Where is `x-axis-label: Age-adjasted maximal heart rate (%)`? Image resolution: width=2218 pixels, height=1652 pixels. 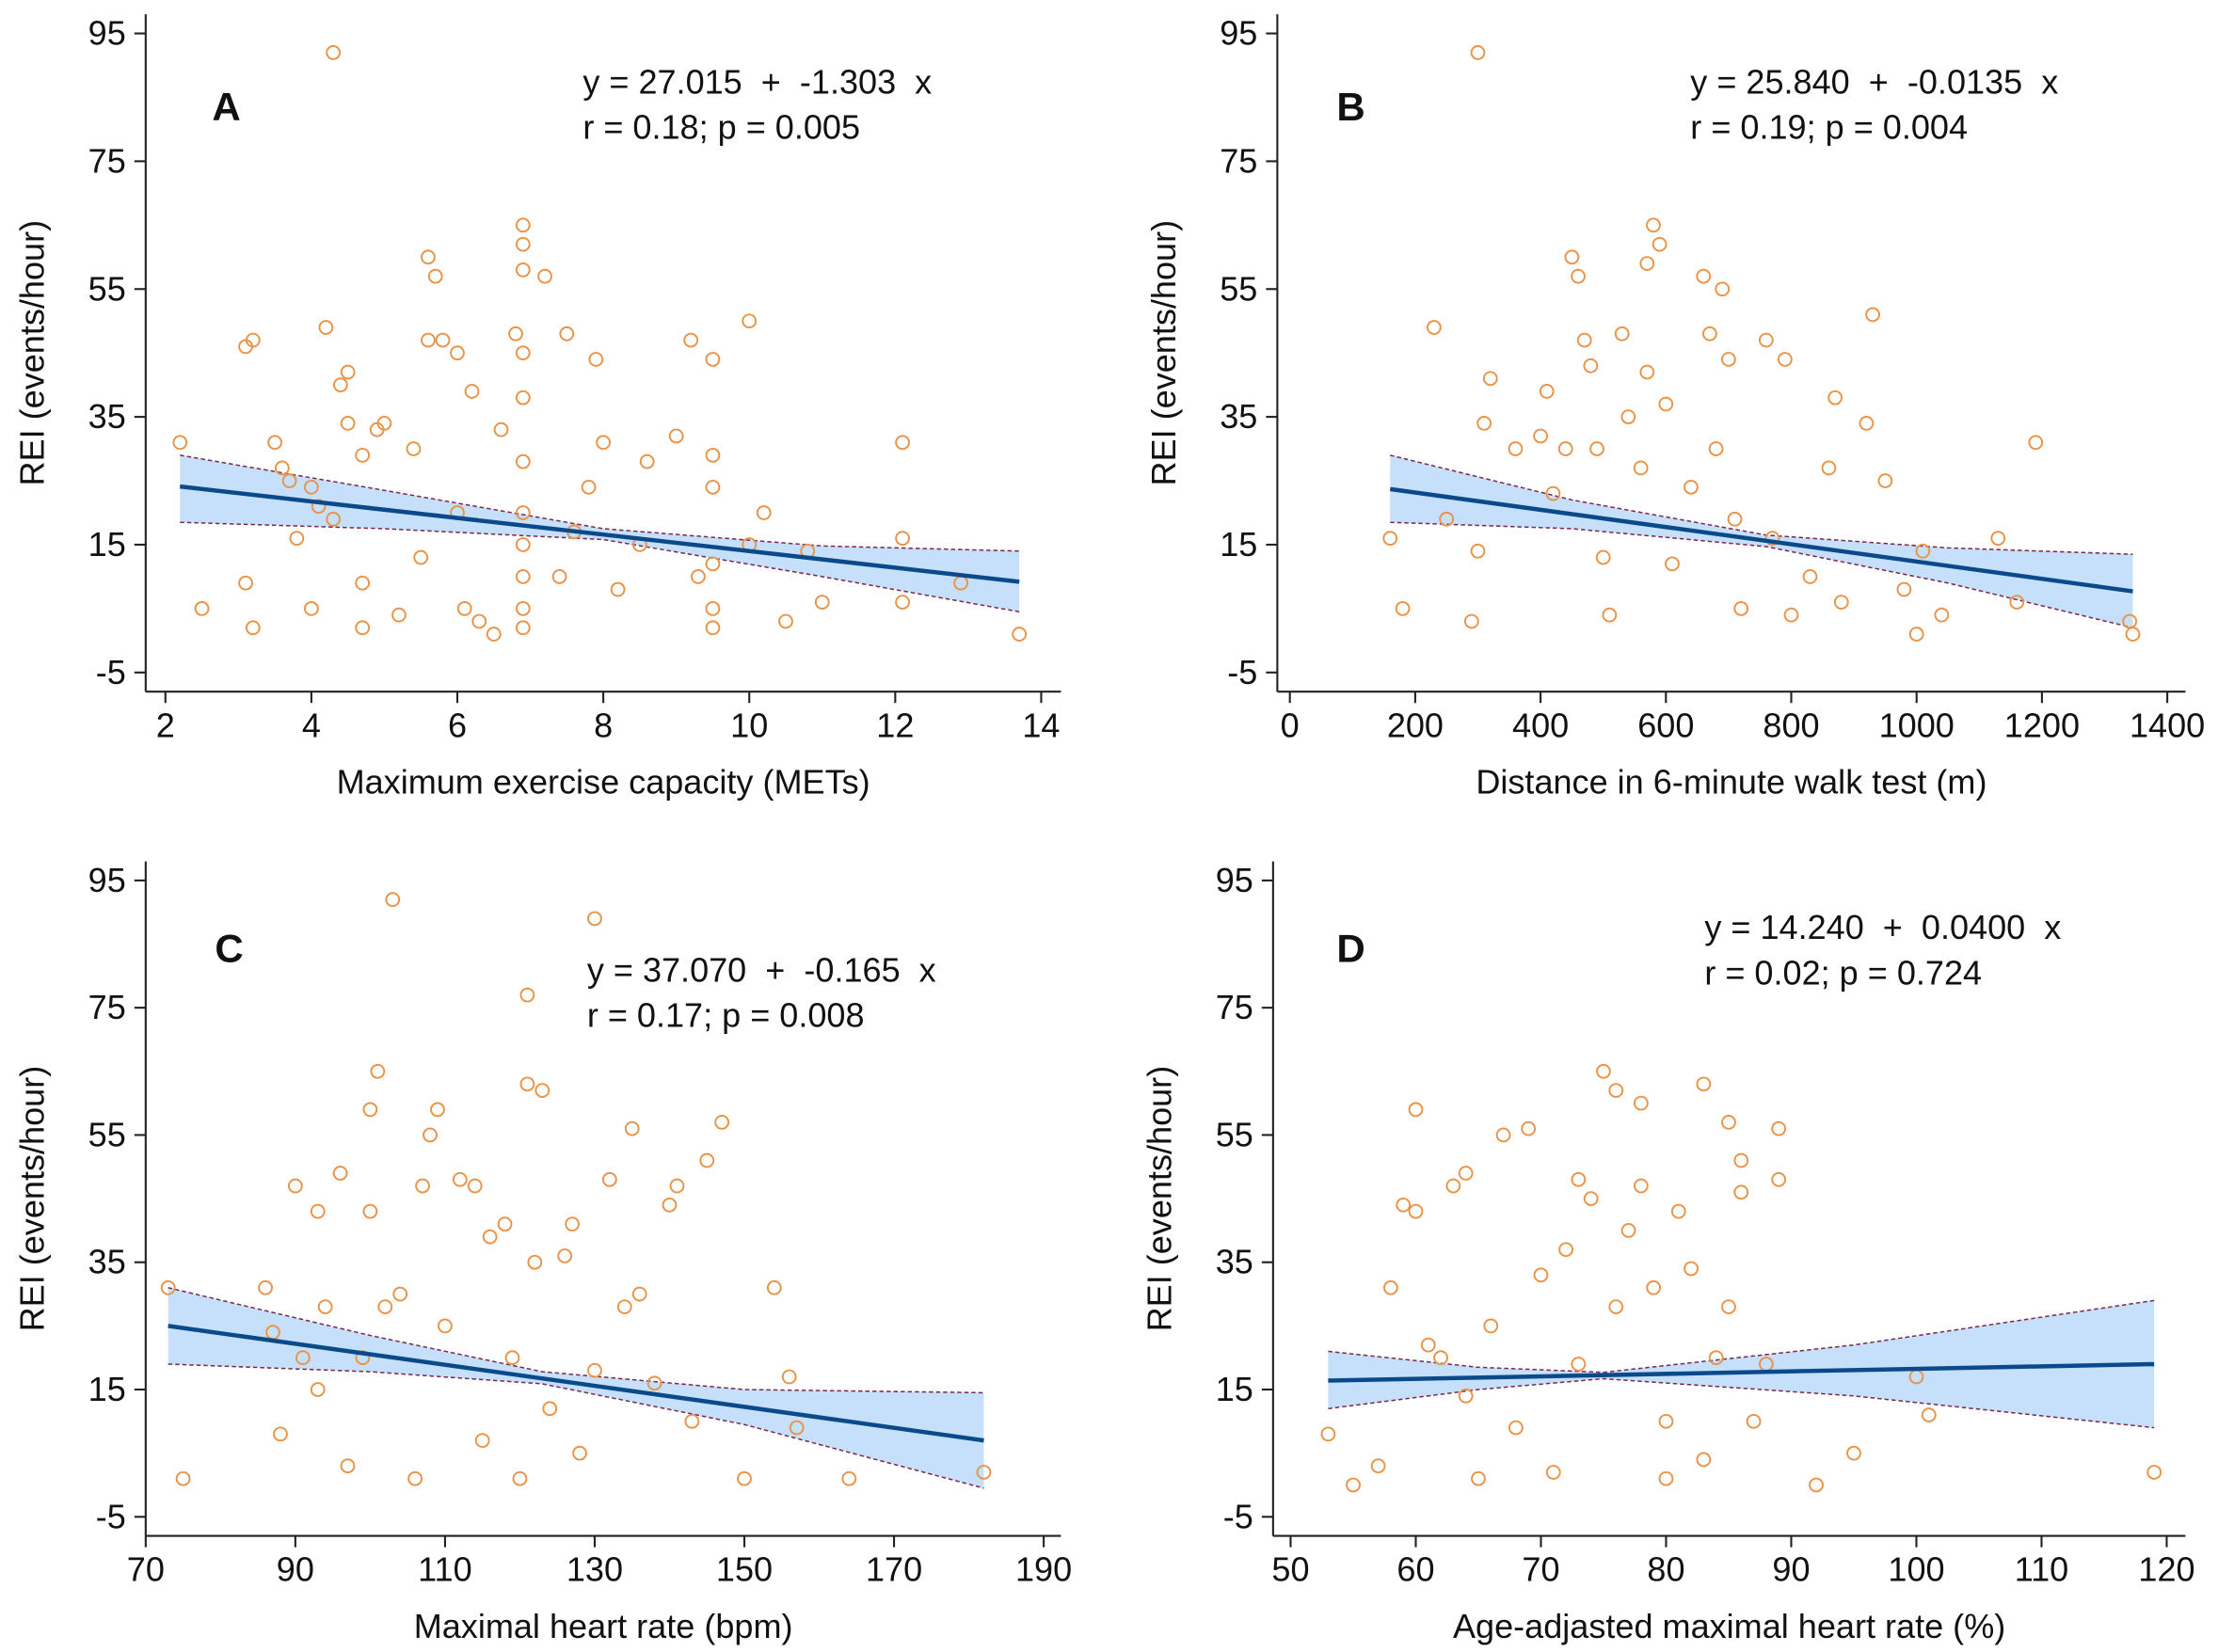 x-axis-label: Age-adjasted maximal heart rate (%) is located at coordinates (1729, 1626).